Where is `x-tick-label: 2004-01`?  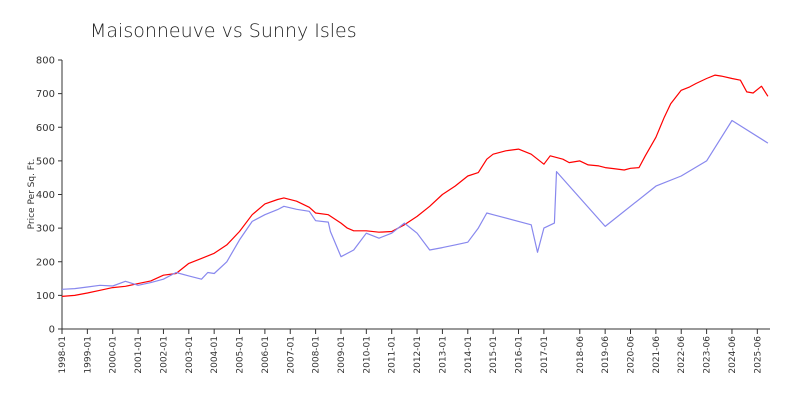
x-tick-label: 2004-01 is located at coordinates (215, 355).